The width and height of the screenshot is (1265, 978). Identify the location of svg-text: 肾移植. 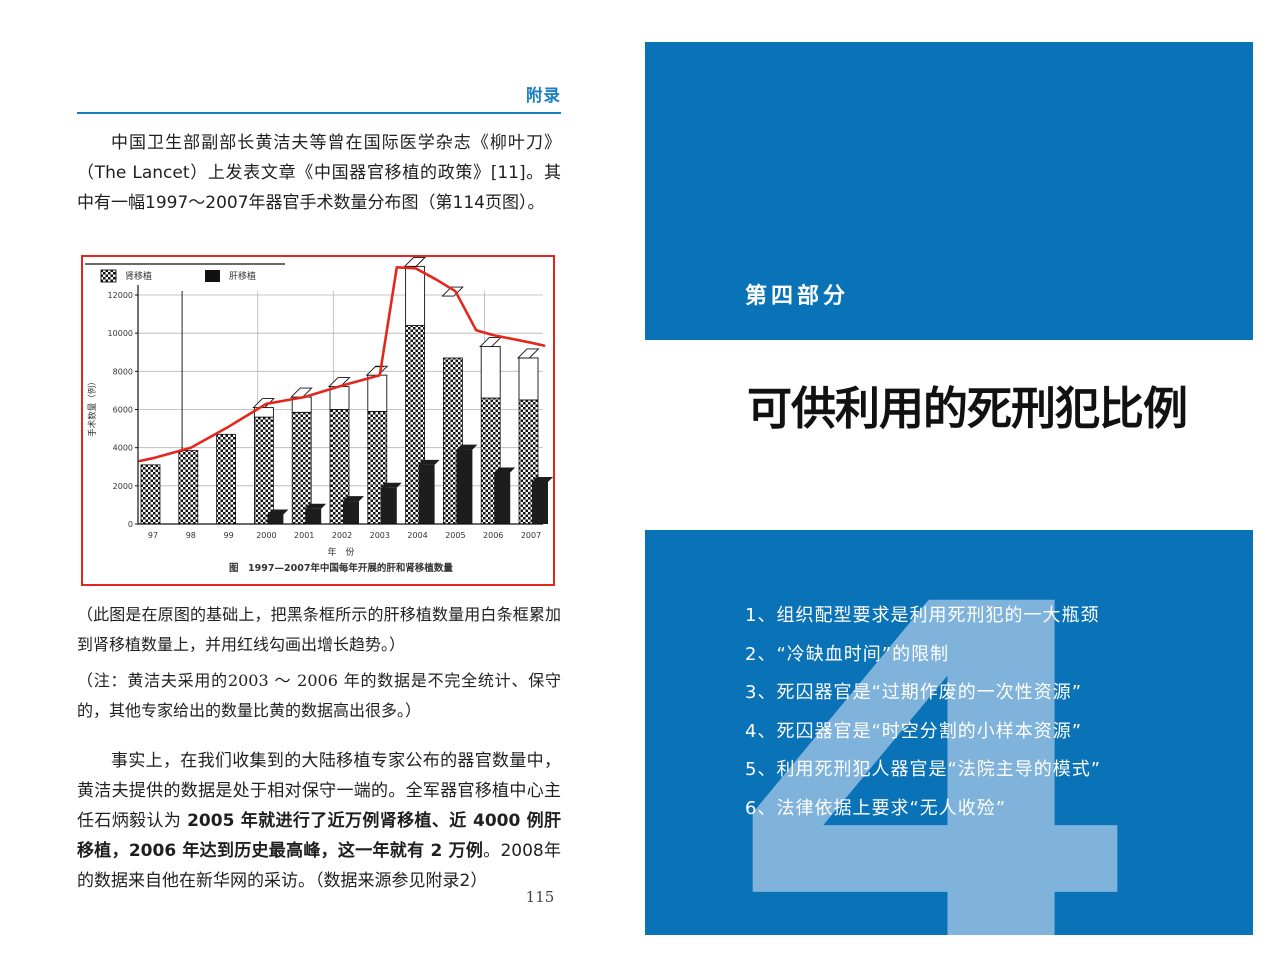
(138, 276).